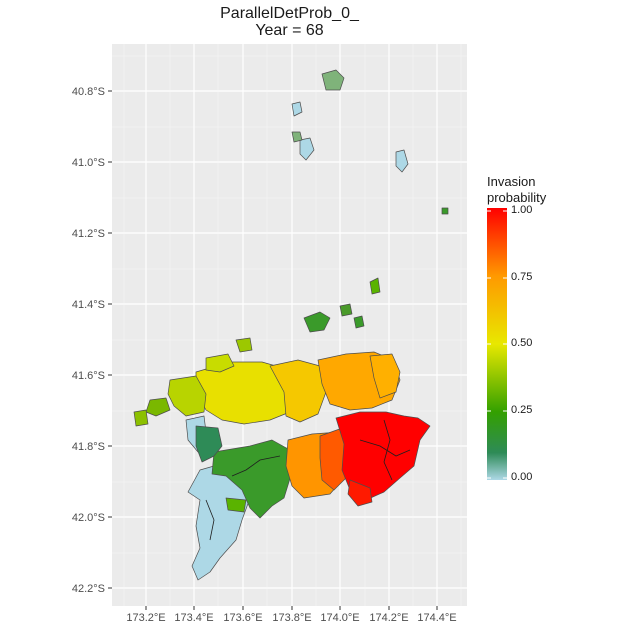 The height and width of the screenshot is (630, 630). What do you see at coordinates (289, 13) in the screenshot?
I see `map-title: ParallelDetProb_0_` at bounding box center [289, 13].